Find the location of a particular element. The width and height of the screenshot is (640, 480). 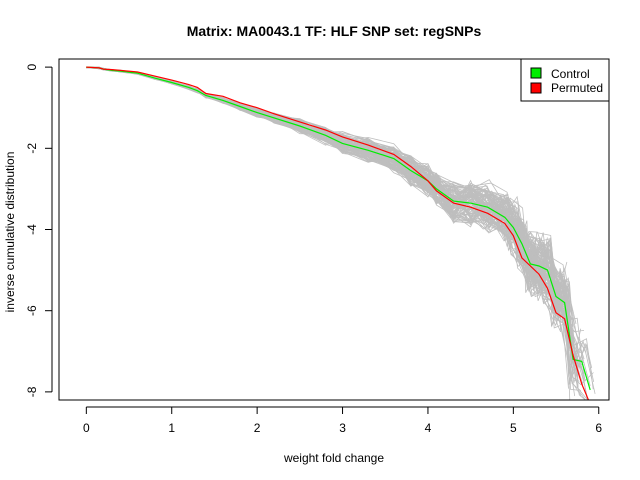

legend-label-permuted: Permuted is located at coordinates (577, 88).